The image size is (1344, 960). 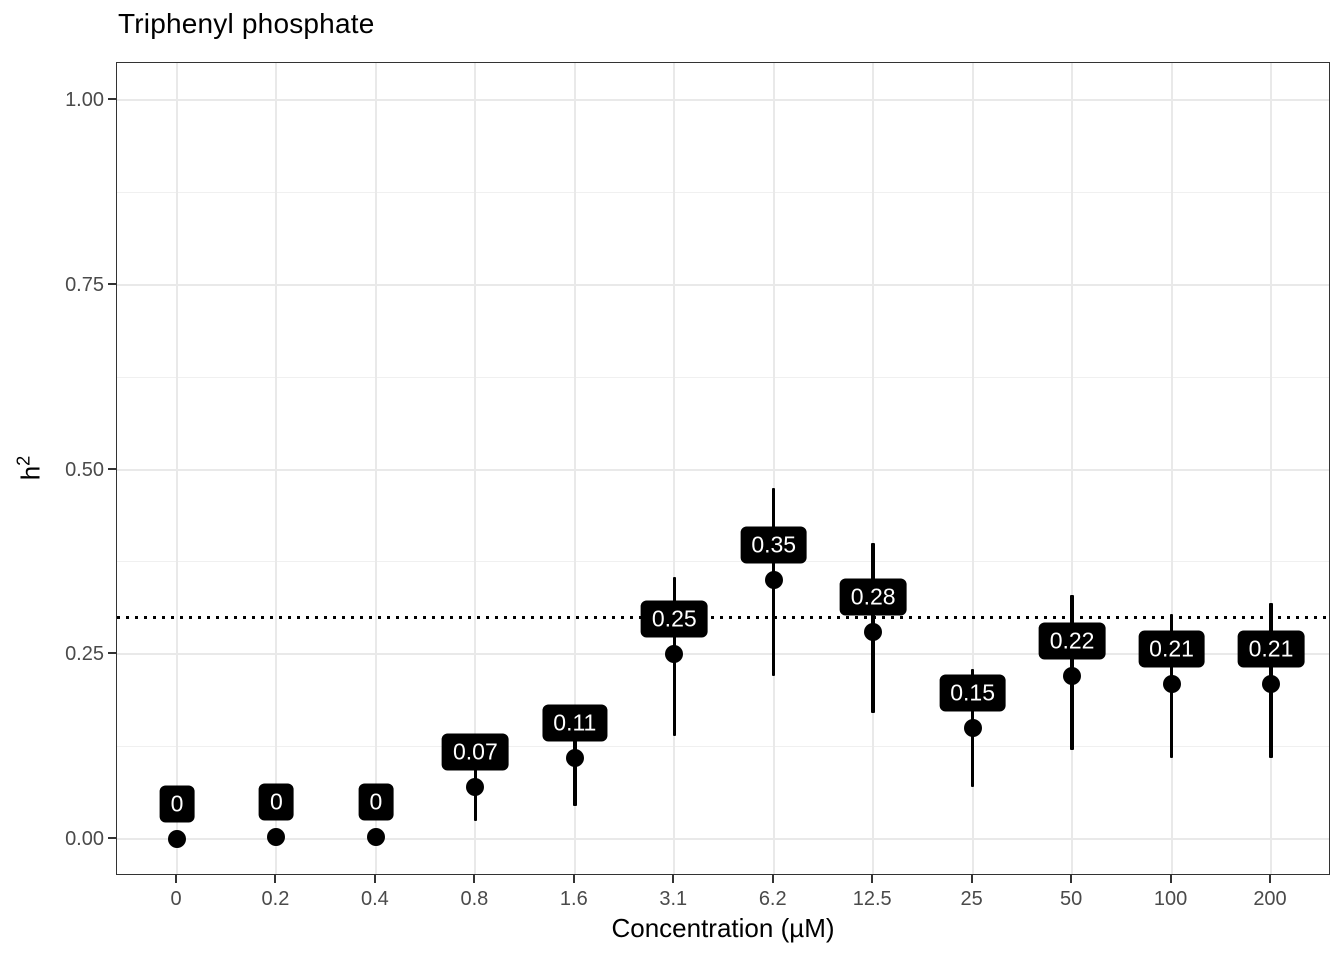 I want to click on point-value-label: 0.07, so click(x=475, y=752).